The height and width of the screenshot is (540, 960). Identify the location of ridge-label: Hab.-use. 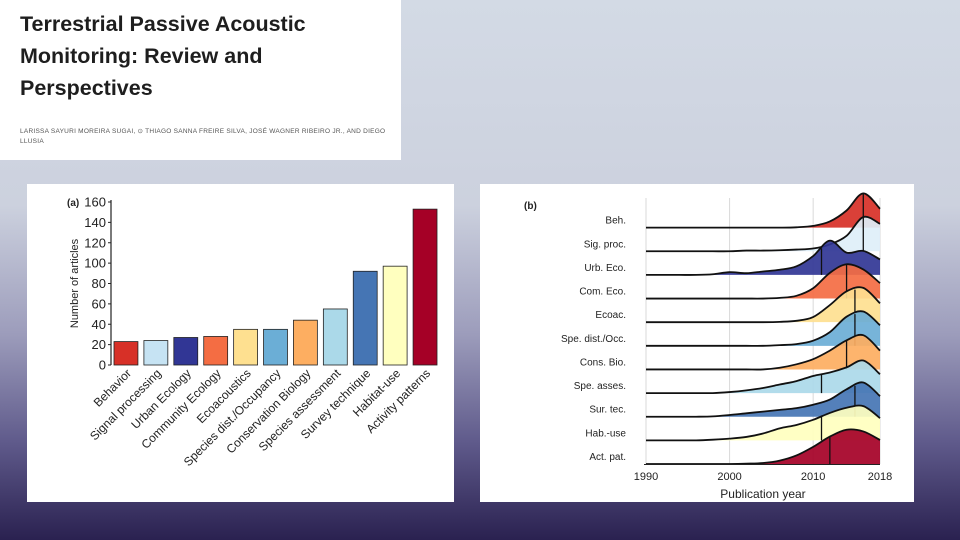
(605, 433).